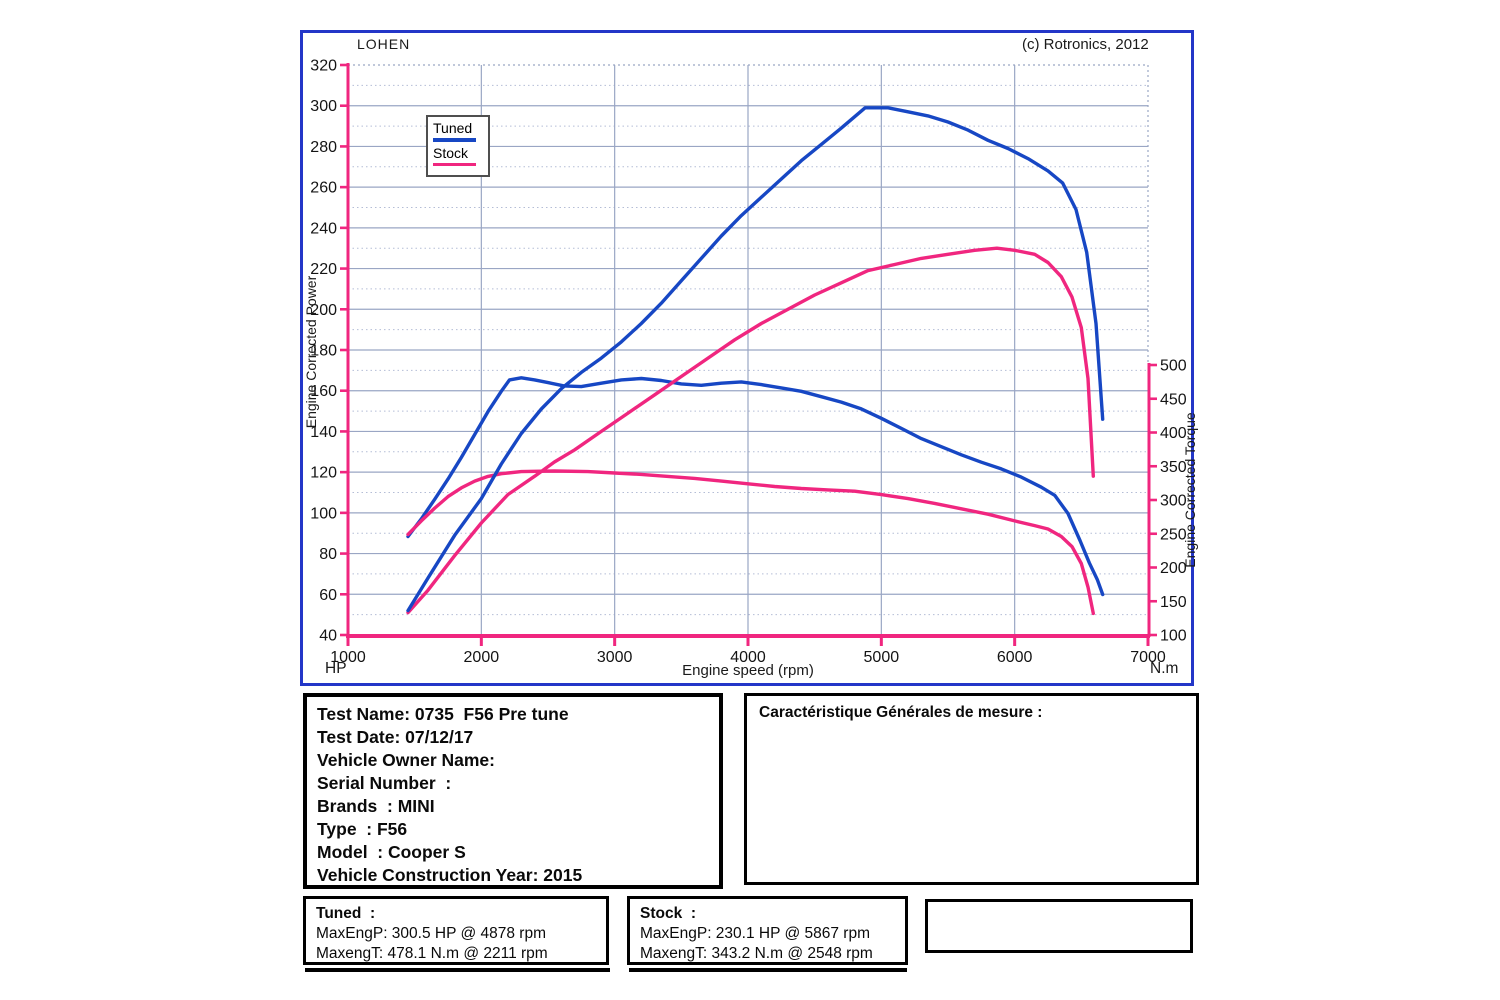 This screenshot has width=1500, height=1000. What do you see at coordinates (1173, 534) in the screenshot?
I see `svg-text: 250` at bounding box center [1173, 534].